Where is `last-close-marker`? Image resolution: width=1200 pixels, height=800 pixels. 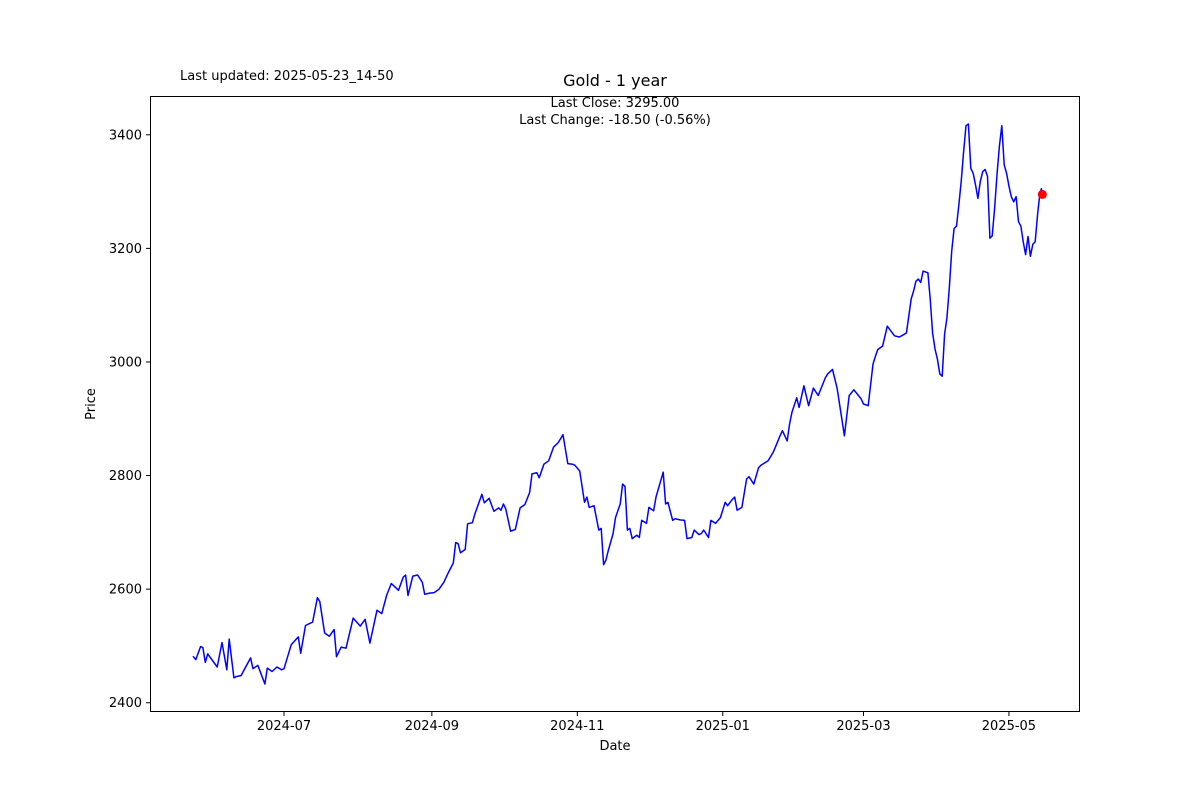
last-close-marker is located at coordinates (1042, 194).